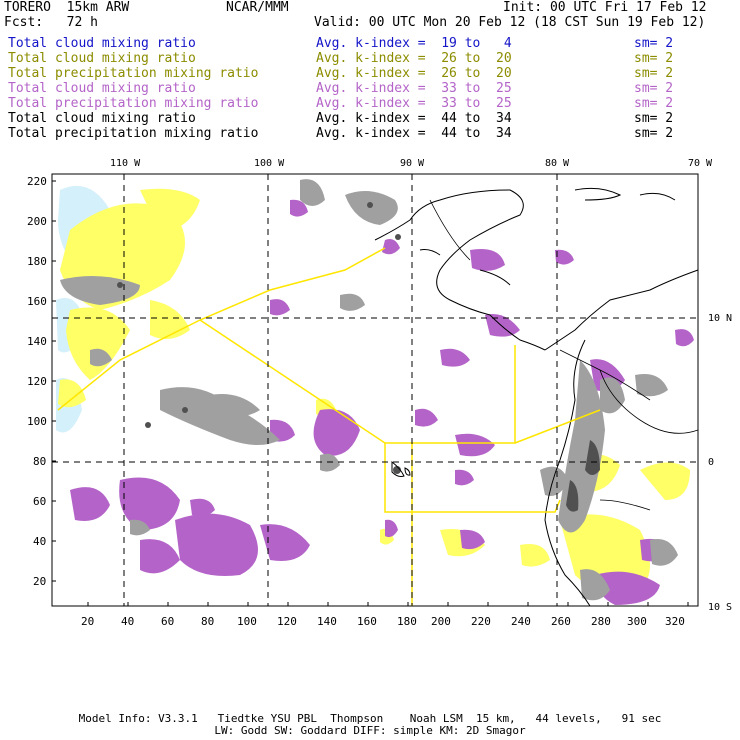 The image size is (740, 740). I want to click on x-tick-320: 320, so click(675, 621).